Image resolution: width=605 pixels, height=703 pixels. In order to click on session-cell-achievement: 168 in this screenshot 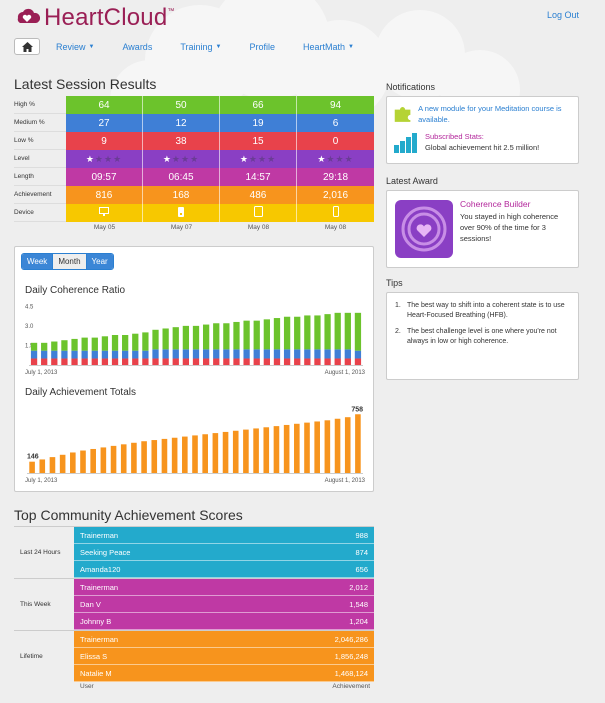, I will do `click(181, 195)`.